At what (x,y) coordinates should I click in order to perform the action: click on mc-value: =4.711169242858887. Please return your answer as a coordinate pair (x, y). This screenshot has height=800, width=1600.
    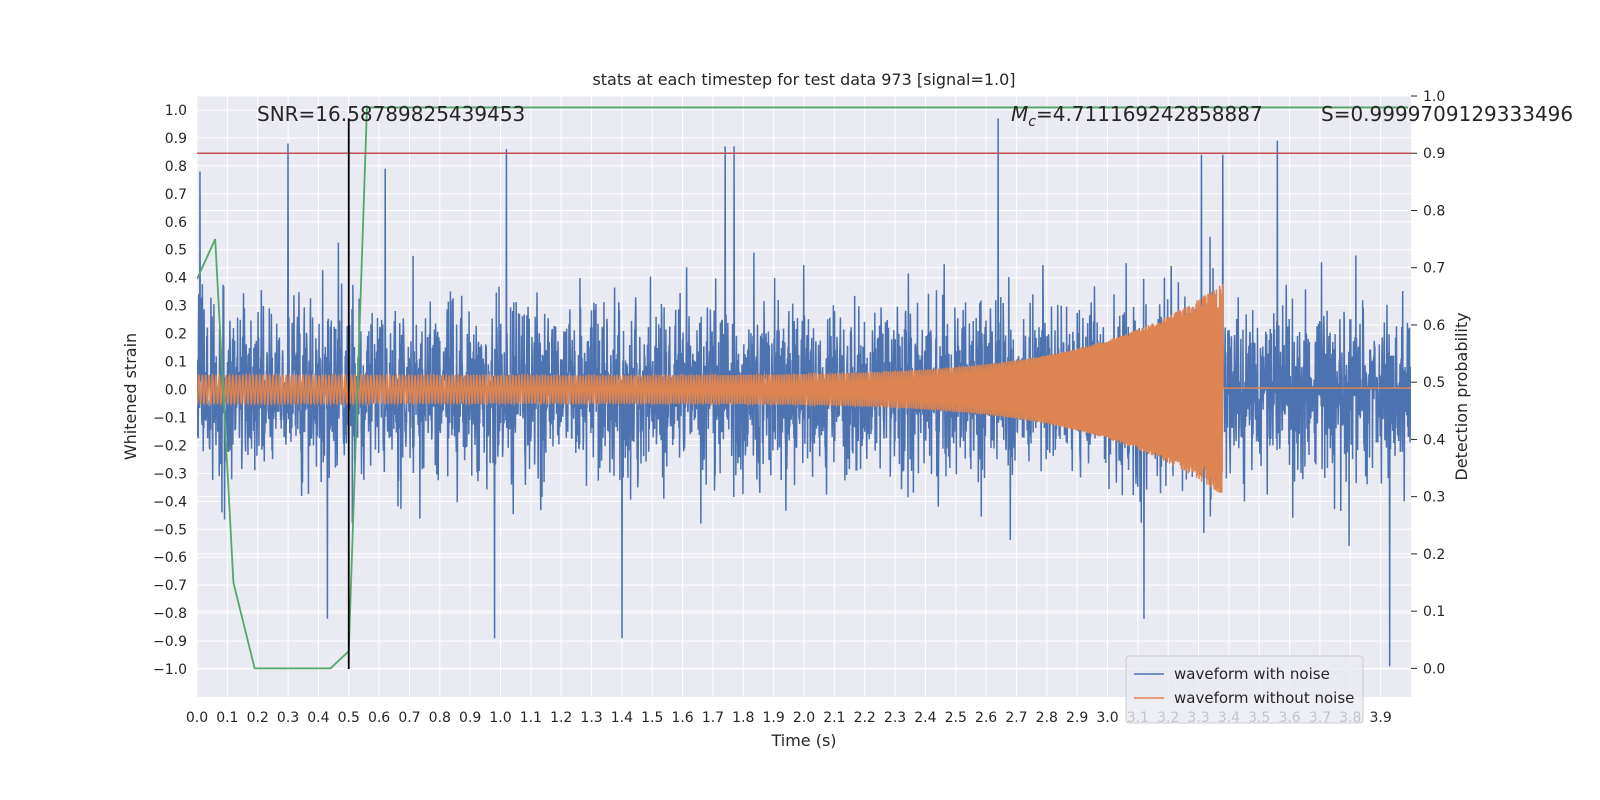
    Looking at the image, I should click on (1149, 114).